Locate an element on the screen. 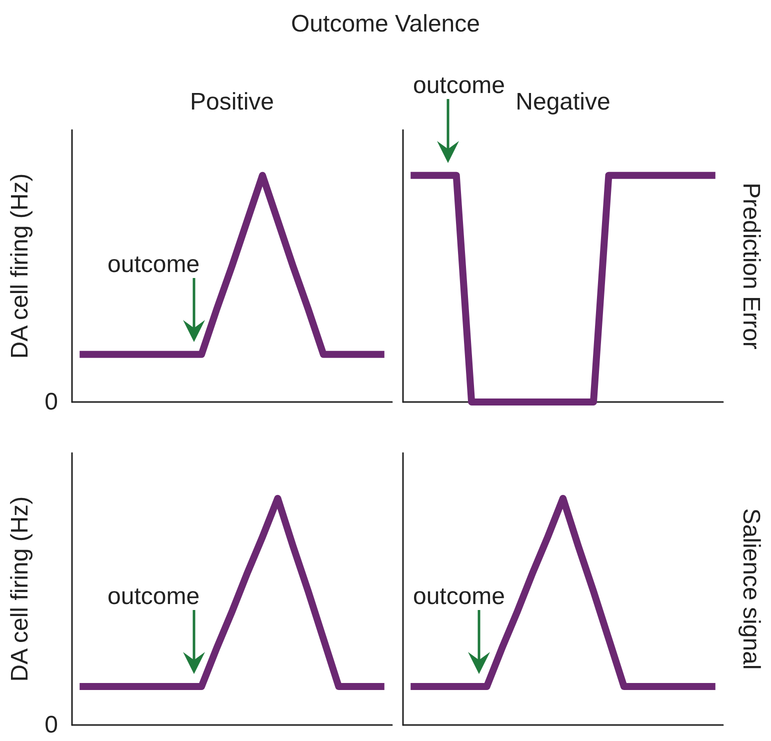 This screenshot has width=771, height=741. chart-subtitle: Negative is located at coordinates (563, 102).